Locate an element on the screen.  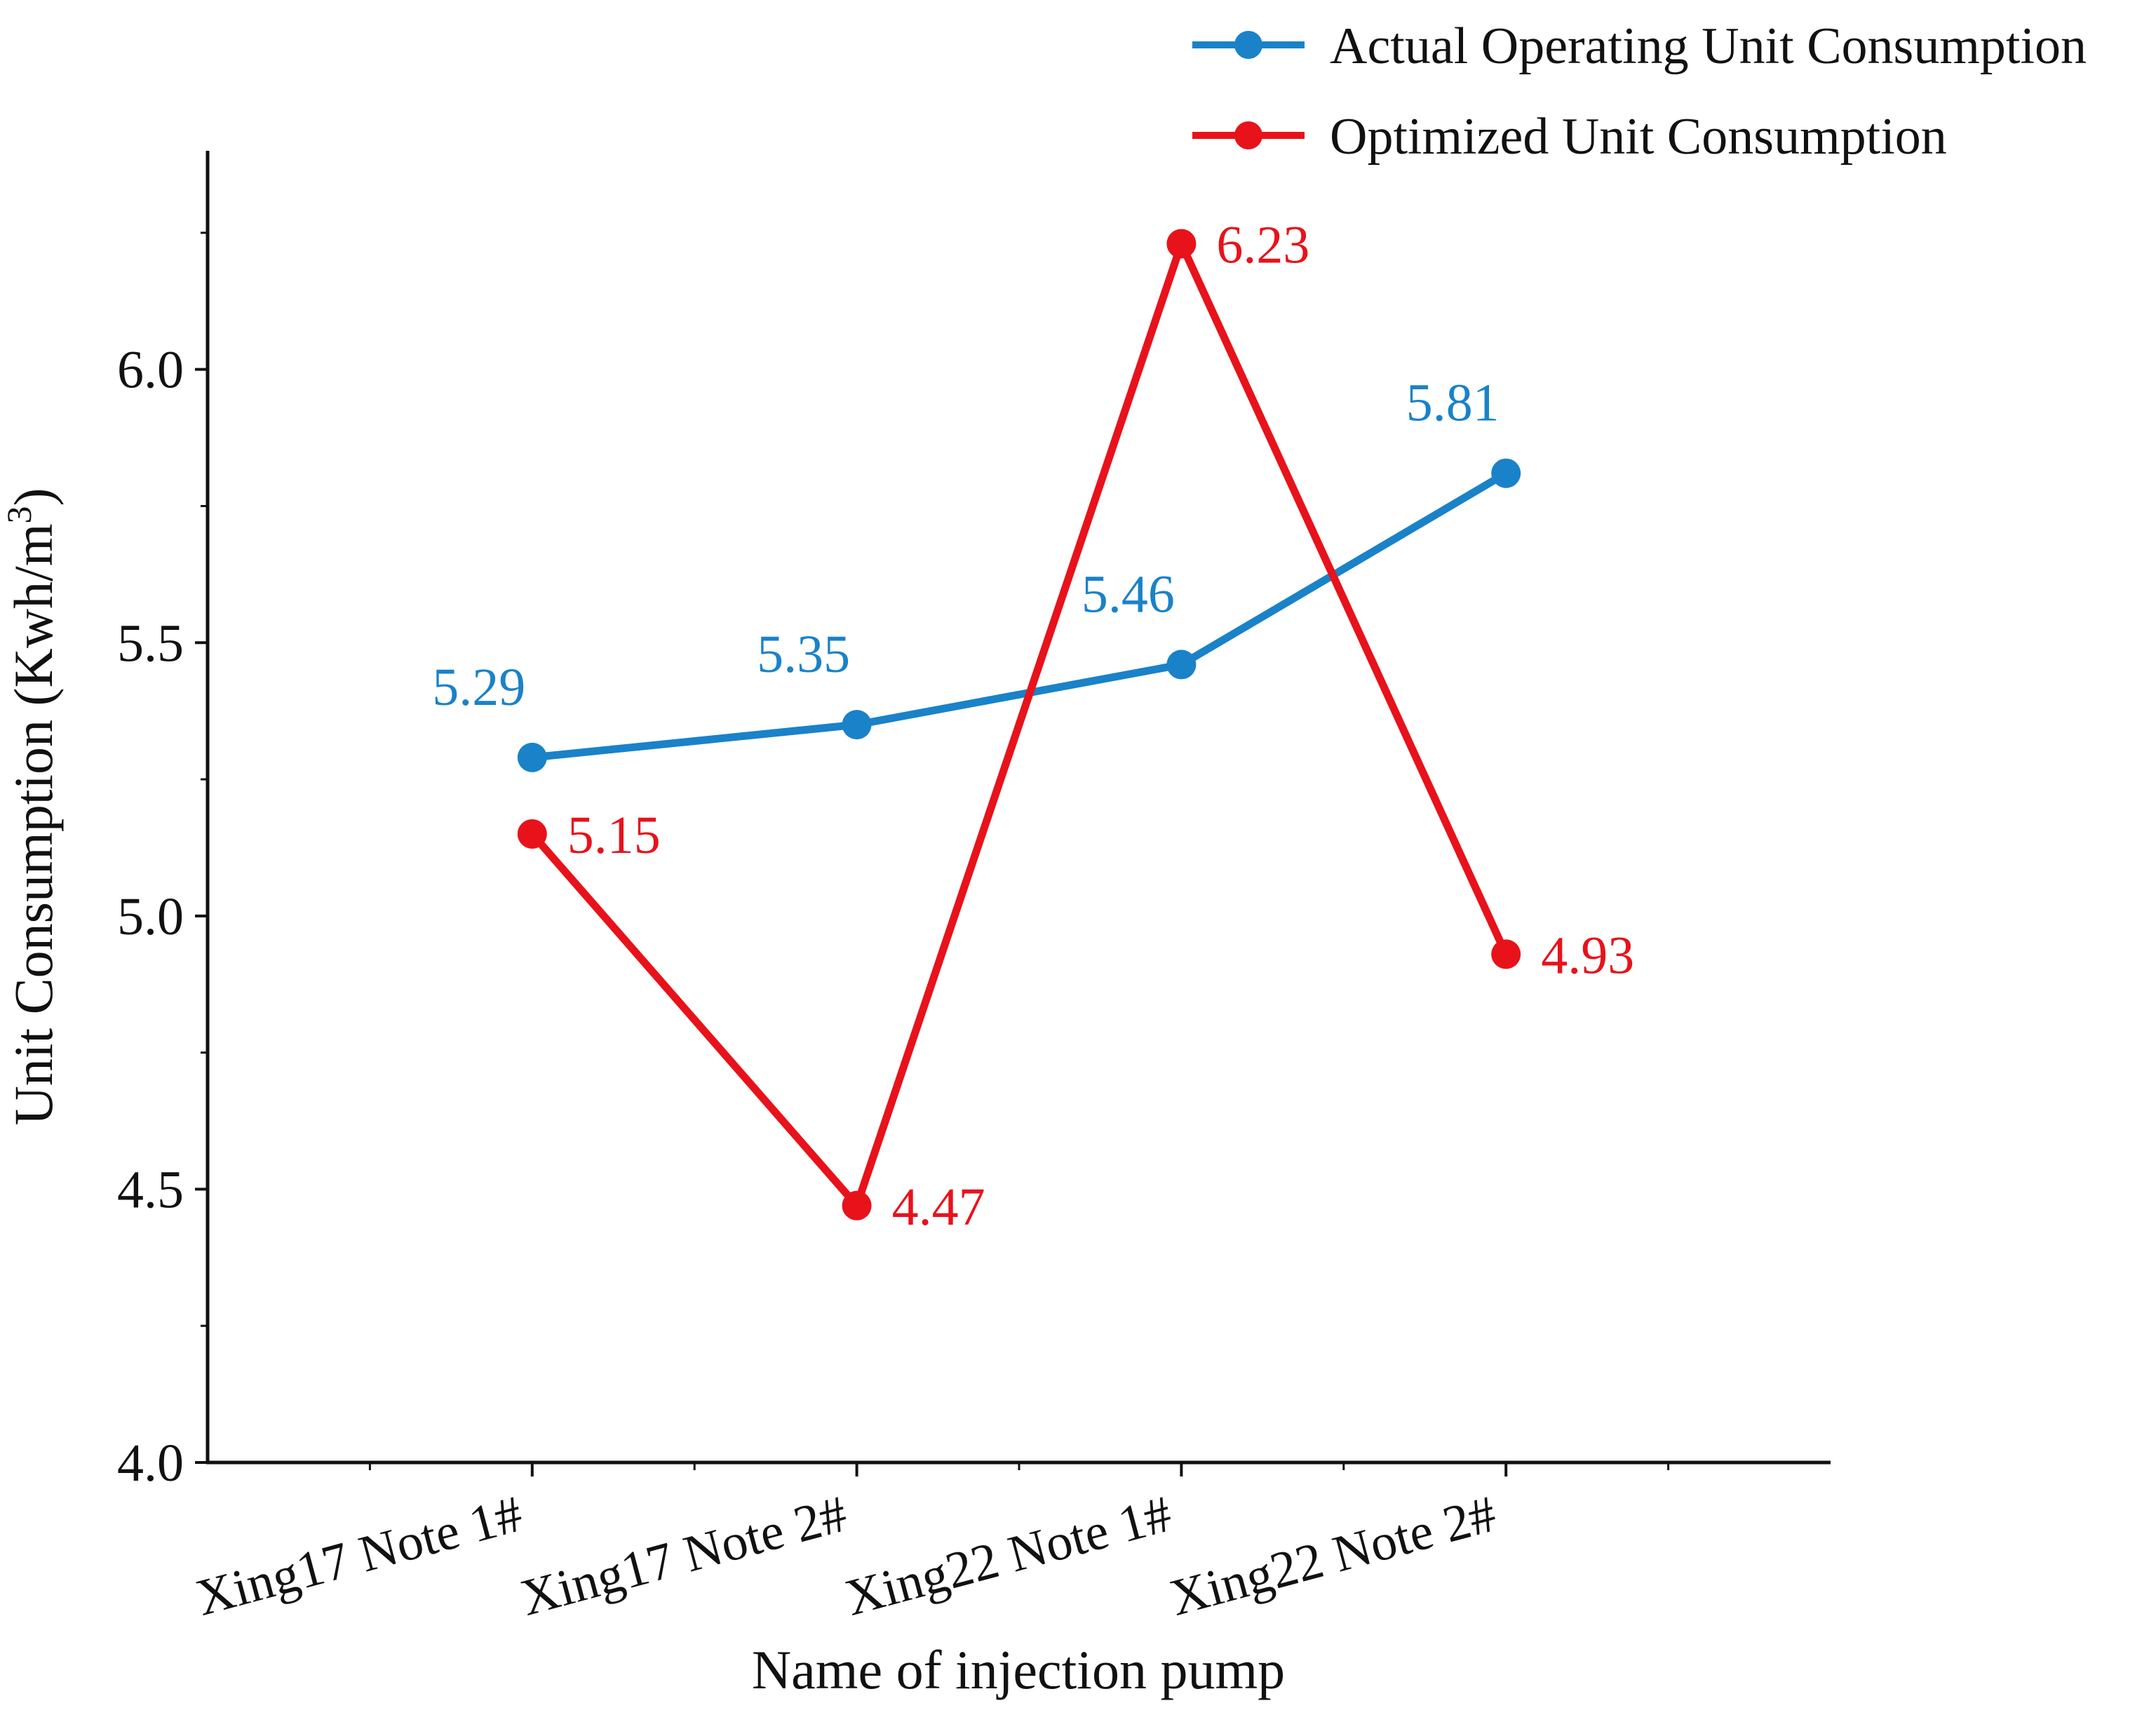
x-axis-title: Name of injection pump is located at coordinates (1018, 1670).